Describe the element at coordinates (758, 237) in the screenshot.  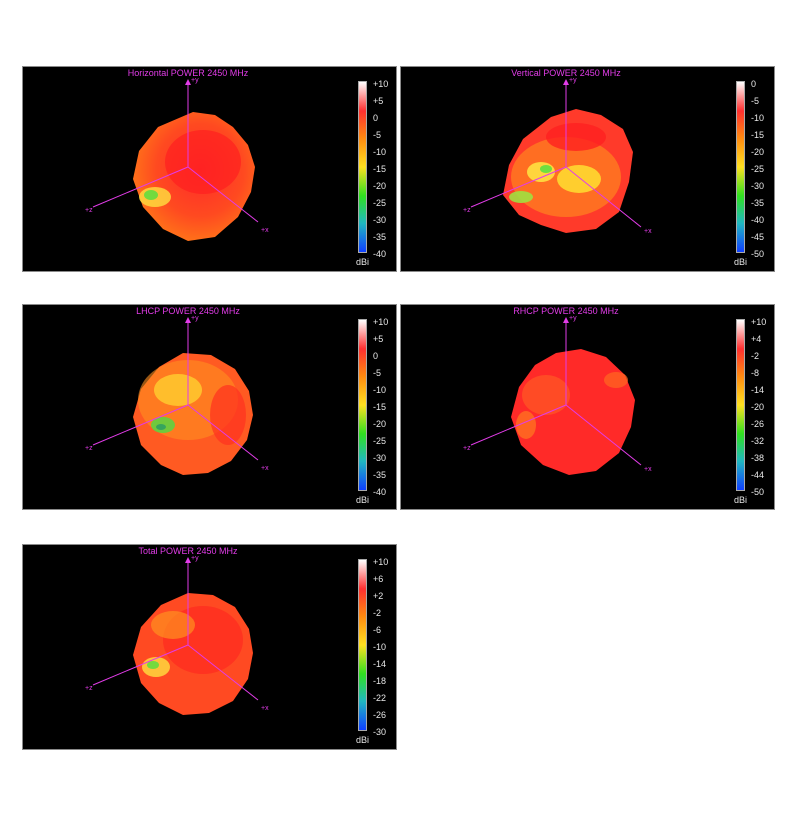
I see `scale-tick: -45` at that location.